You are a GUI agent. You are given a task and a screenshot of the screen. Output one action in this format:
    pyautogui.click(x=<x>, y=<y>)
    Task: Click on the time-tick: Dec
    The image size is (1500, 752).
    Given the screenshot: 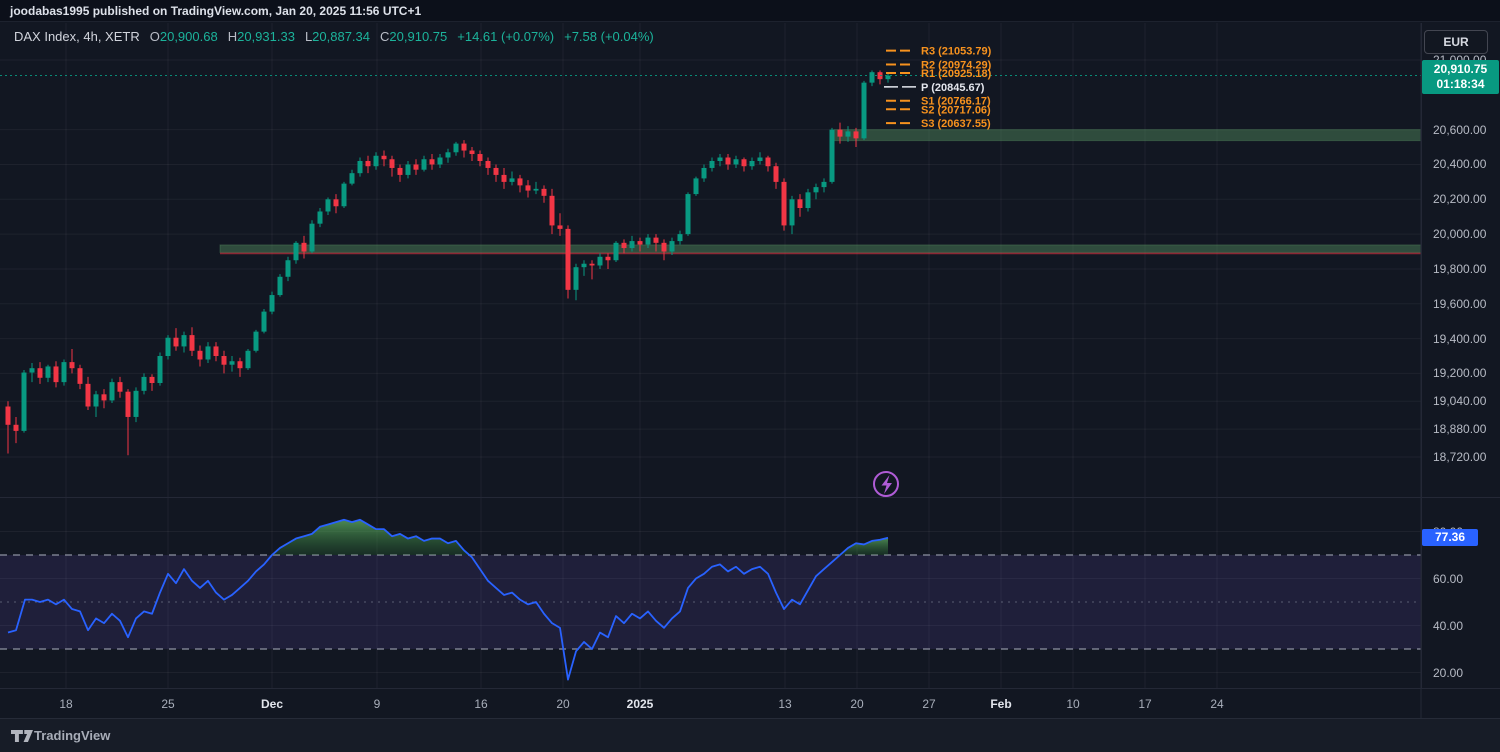 What is the action you would take?
    pyautogui.click(x=271, y=704)
    